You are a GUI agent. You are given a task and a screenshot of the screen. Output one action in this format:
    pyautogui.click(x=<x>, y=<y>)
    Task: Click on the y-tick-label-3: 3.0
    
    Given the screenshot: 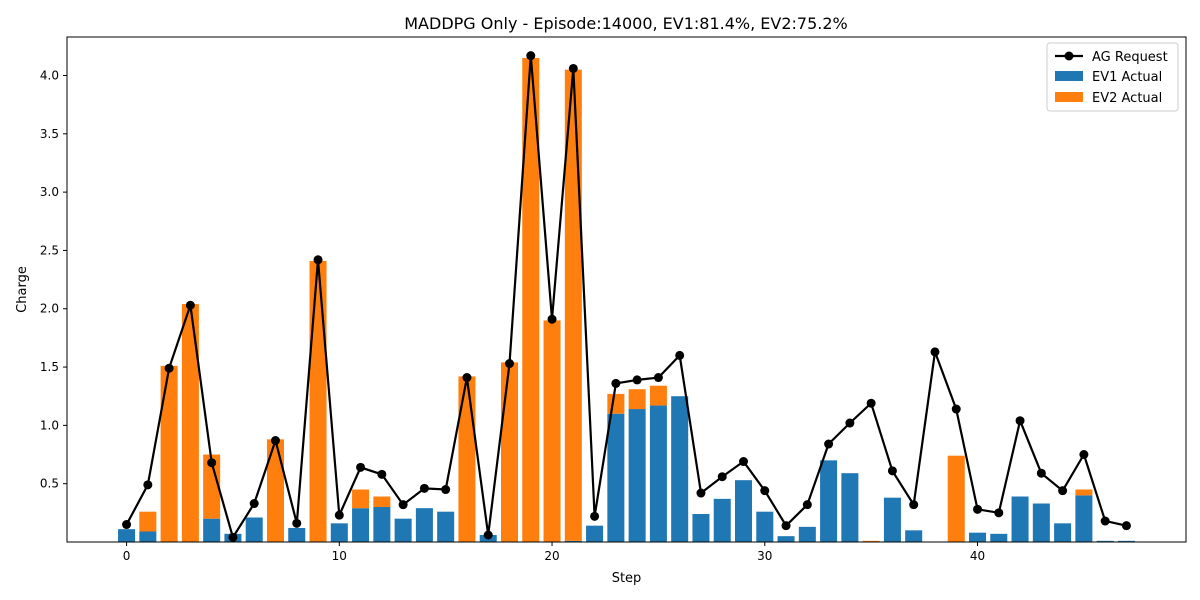 What is the action you would take?
    pyautogui.click(x=49, y=192)
    